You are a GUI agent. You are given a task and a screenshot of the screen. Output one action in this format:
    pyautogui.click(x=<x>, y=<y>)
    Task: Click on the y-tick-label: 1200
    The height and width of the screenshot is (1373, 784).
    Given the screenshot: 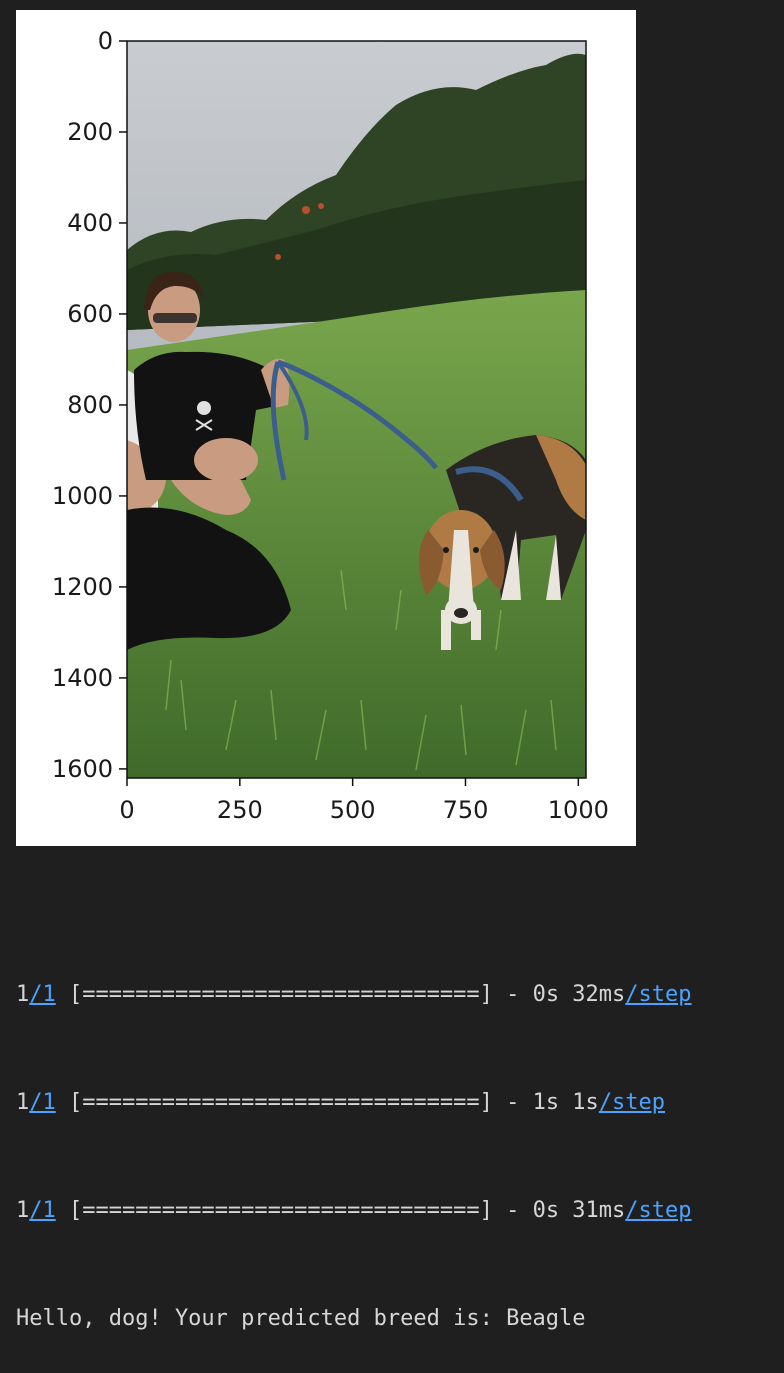 What is the action you would take?
    pyautogui.click(x=82, y=587)
    